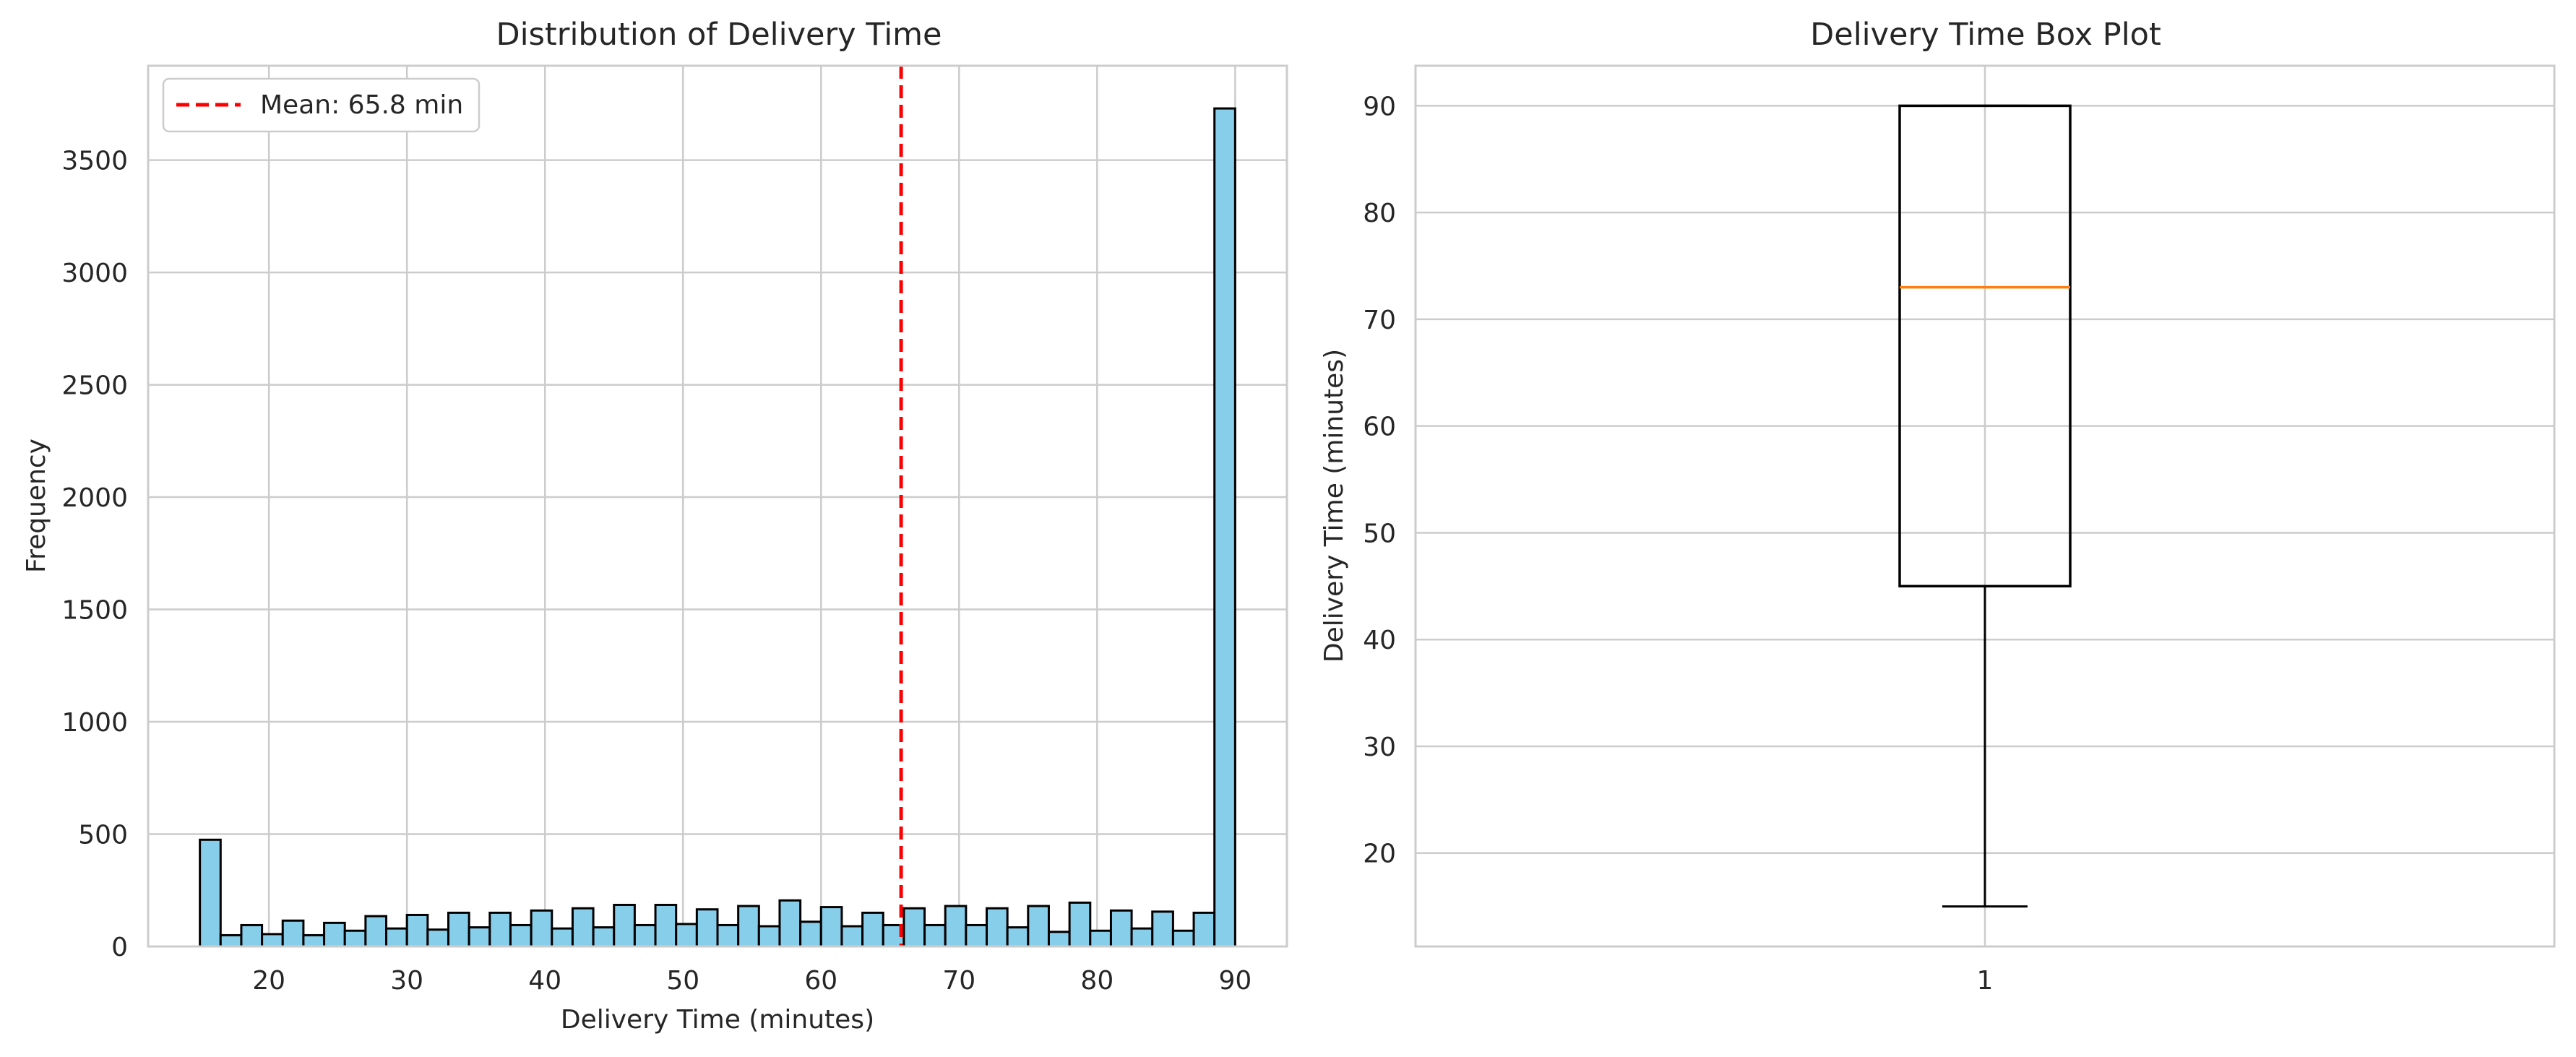 This screenshot has width=2576, height=1057. What do you see at coordinates (94, 273) in the screenshot?
I see `y-tick-label: 3000` at bounding box center [94, 273].